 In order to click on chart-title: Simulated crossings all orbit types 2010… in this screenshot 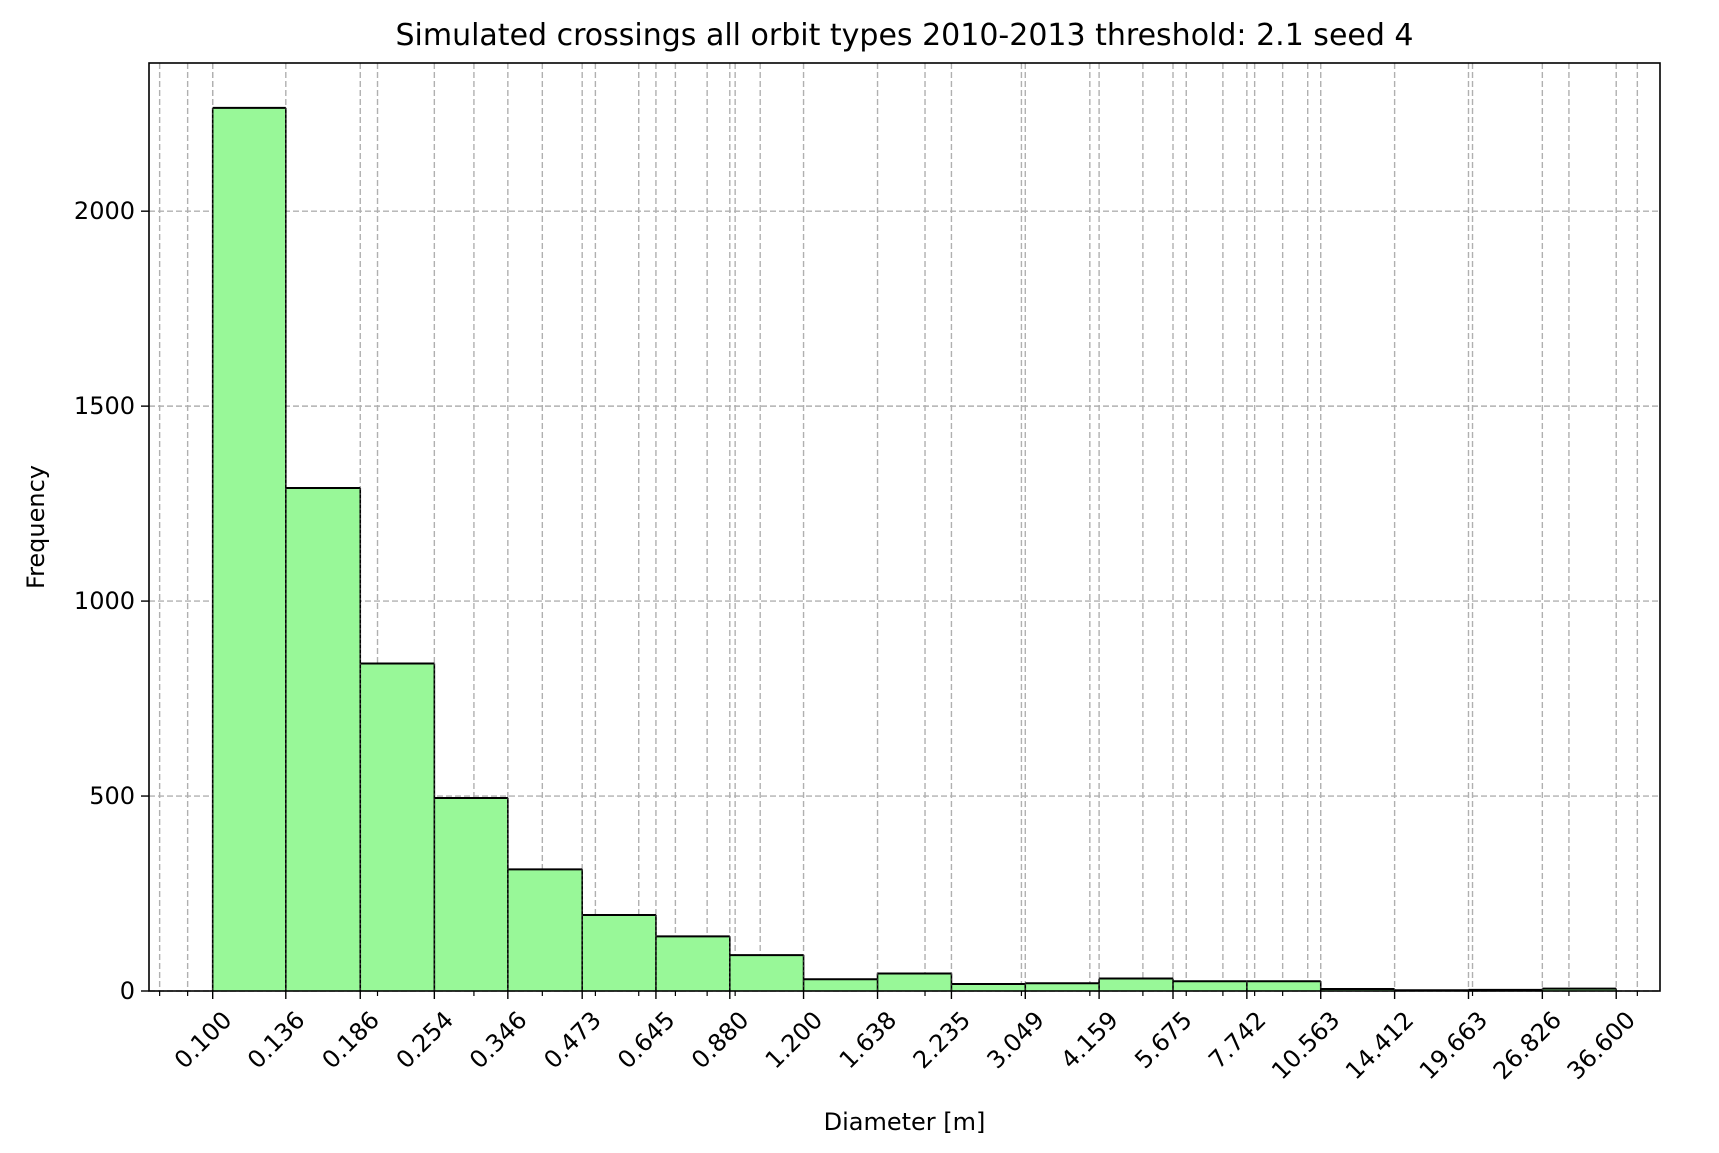, I will do `click(904, 35)`.